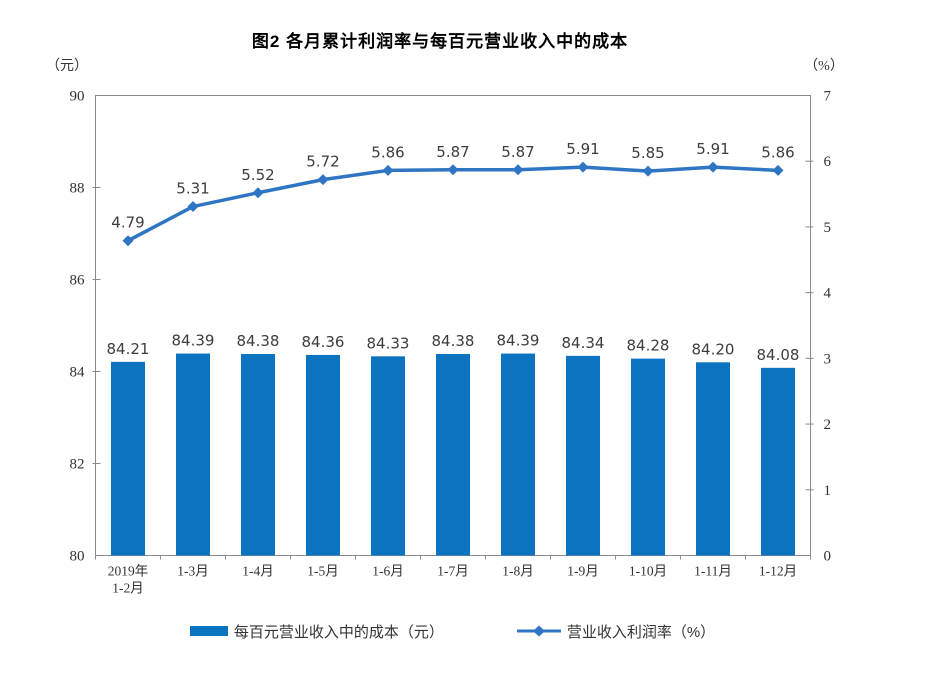 The height and width of the screenshot is (681, 938). I want to click on x-axis-label: 1-12月, so click(778, 571).